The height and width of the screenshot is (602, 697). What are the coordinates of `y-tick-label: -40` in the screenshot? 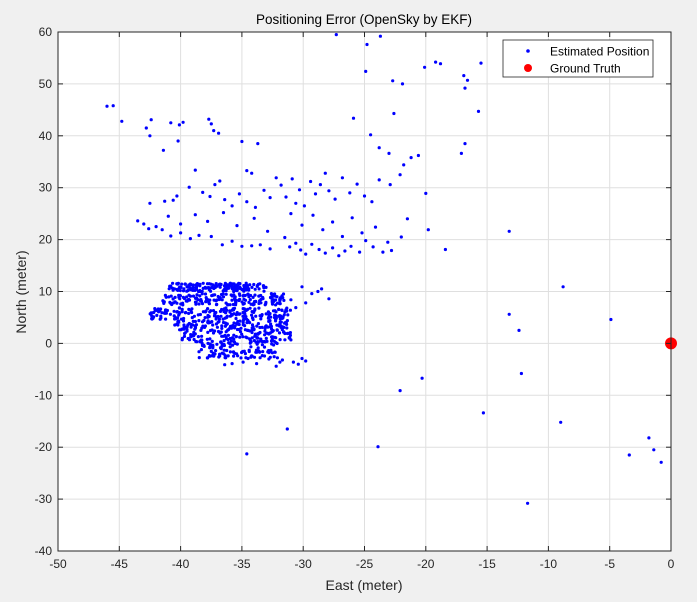 It's located at (44, 551).